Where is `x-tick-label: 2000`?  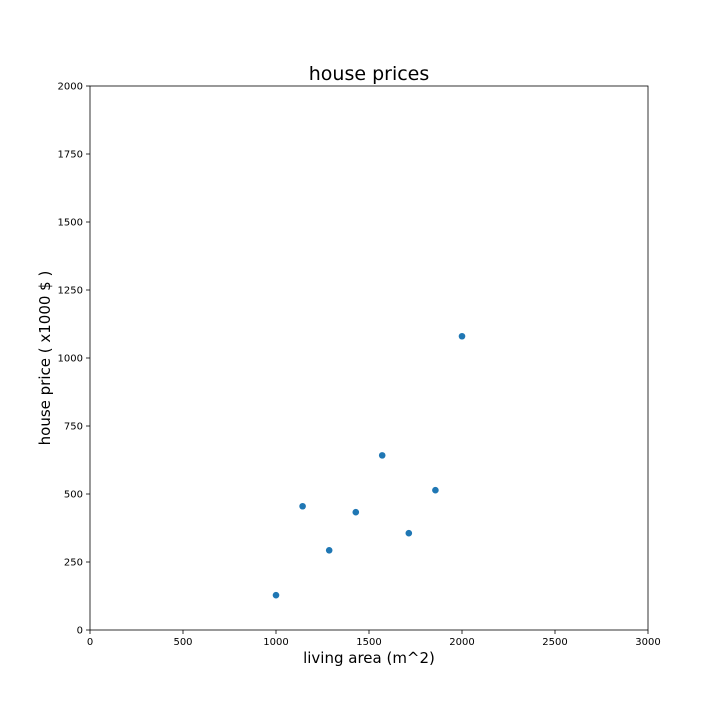 x-tick-label: 2000 is located at coordinates (461, 642).